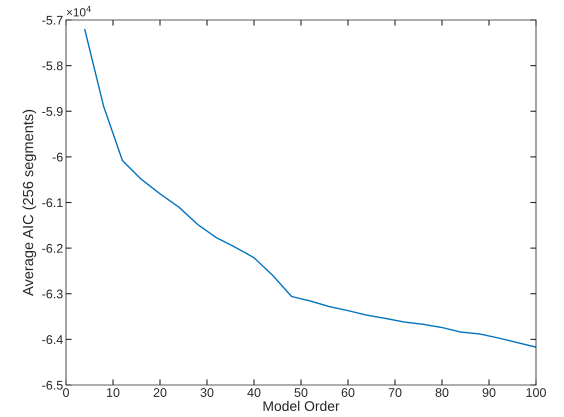 The width and height of the screenshot is (564, 417). What do you see at coordinates (302, 406) in the screenshot?
I see `x-axis-title: Model Order` at bounding box center [302, 406].